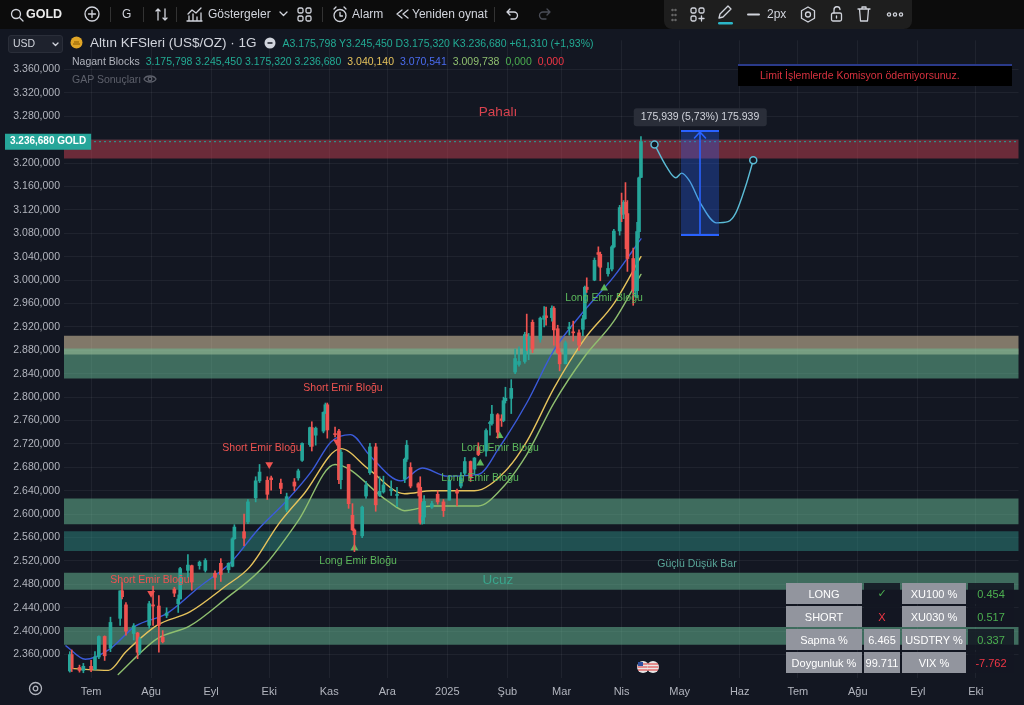  What do you see at coordinates (107, 79) in the screenshot?
I see `annotation: GAP Sonuçları` at bounding box center [107, 79].